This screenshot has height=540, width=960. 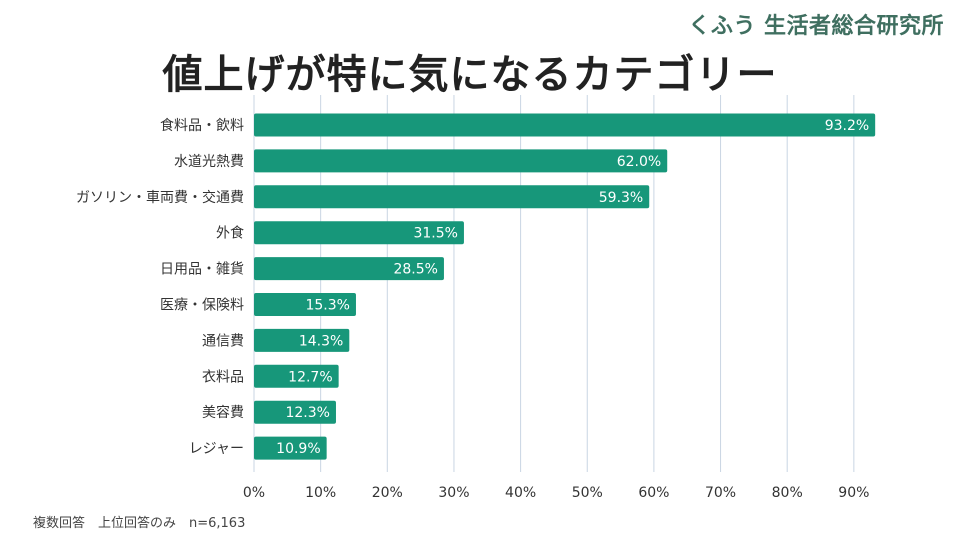 I want to click on brand-logo: くふう 生活者総合研究所, so click(x=816, y=26).